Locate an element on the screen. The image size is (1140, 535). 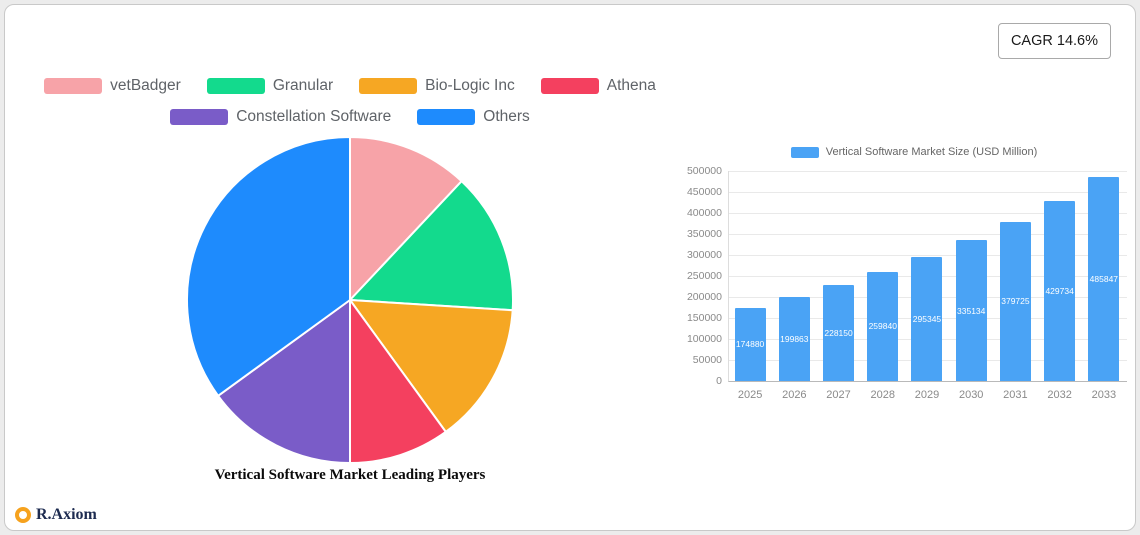
bar-band-2030: 335134 is located at coordinates (971, 310).